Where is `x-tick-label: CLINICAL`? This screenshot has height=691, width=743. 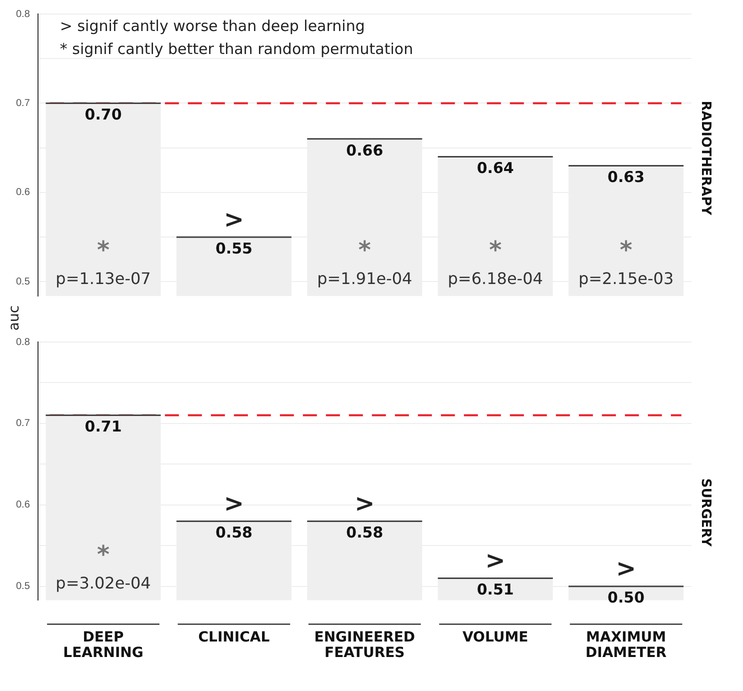
x-tick-label: CLINICAL is located at coordinates (234, 638).